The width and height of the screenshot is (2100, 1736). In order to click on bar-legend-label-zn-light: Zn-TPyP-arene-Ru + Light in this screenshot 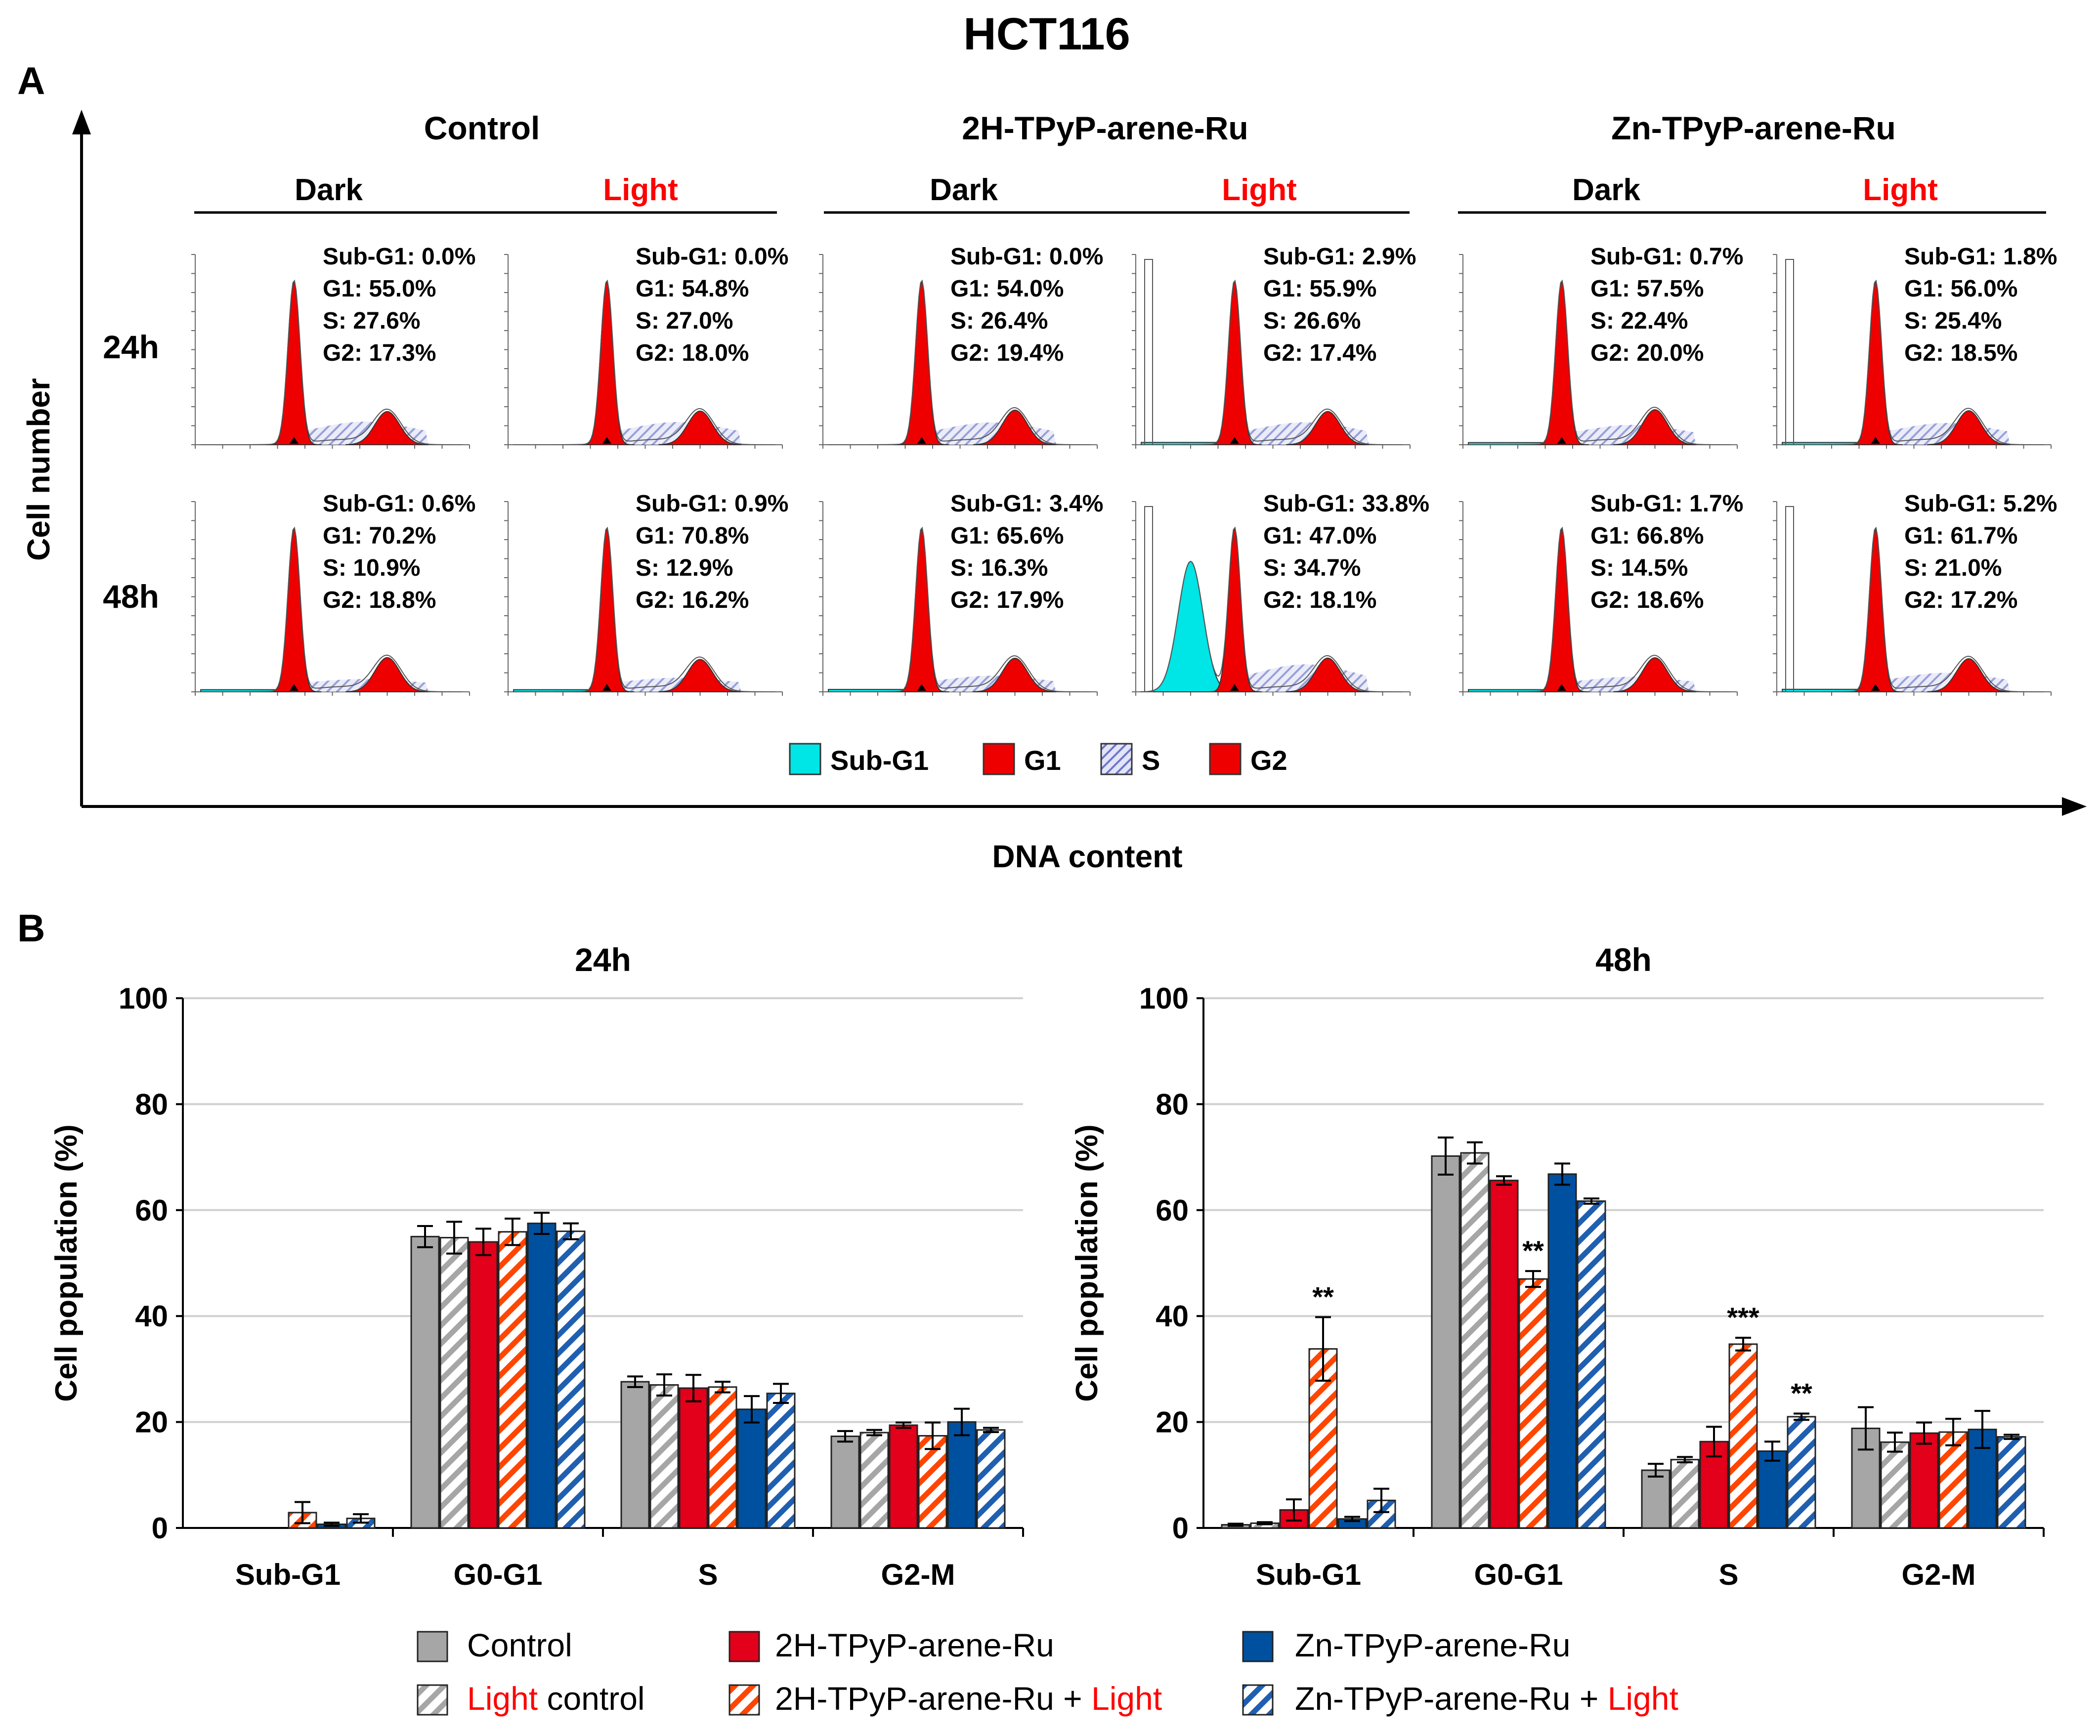, I will do `click(1486, 1698)`.